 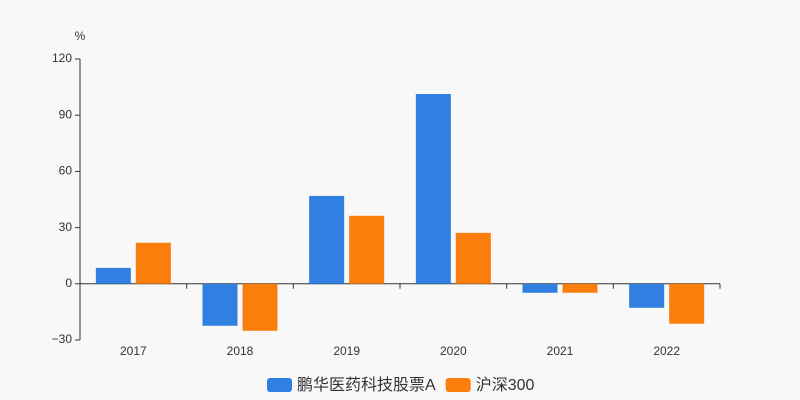 What do you see at coordinates (666, 351) in the screenshot?
I see `x-tick-label: 2022` at bounding box center [666, 351].